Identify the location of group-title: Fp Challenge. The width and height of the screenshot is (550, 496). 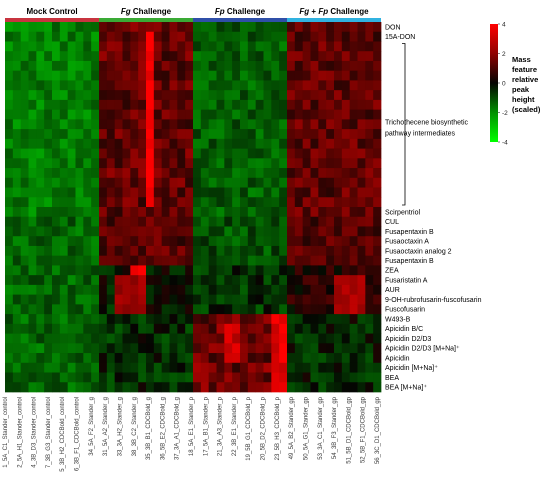
(240, 11).